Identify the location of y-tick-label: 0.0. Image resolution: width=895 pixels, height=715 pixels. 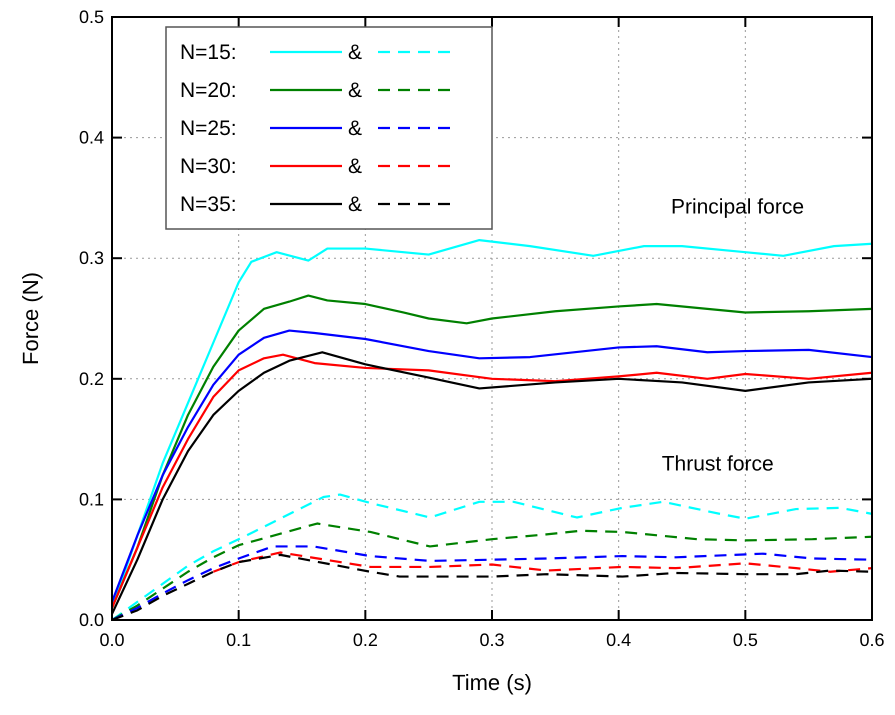
(91, 620).